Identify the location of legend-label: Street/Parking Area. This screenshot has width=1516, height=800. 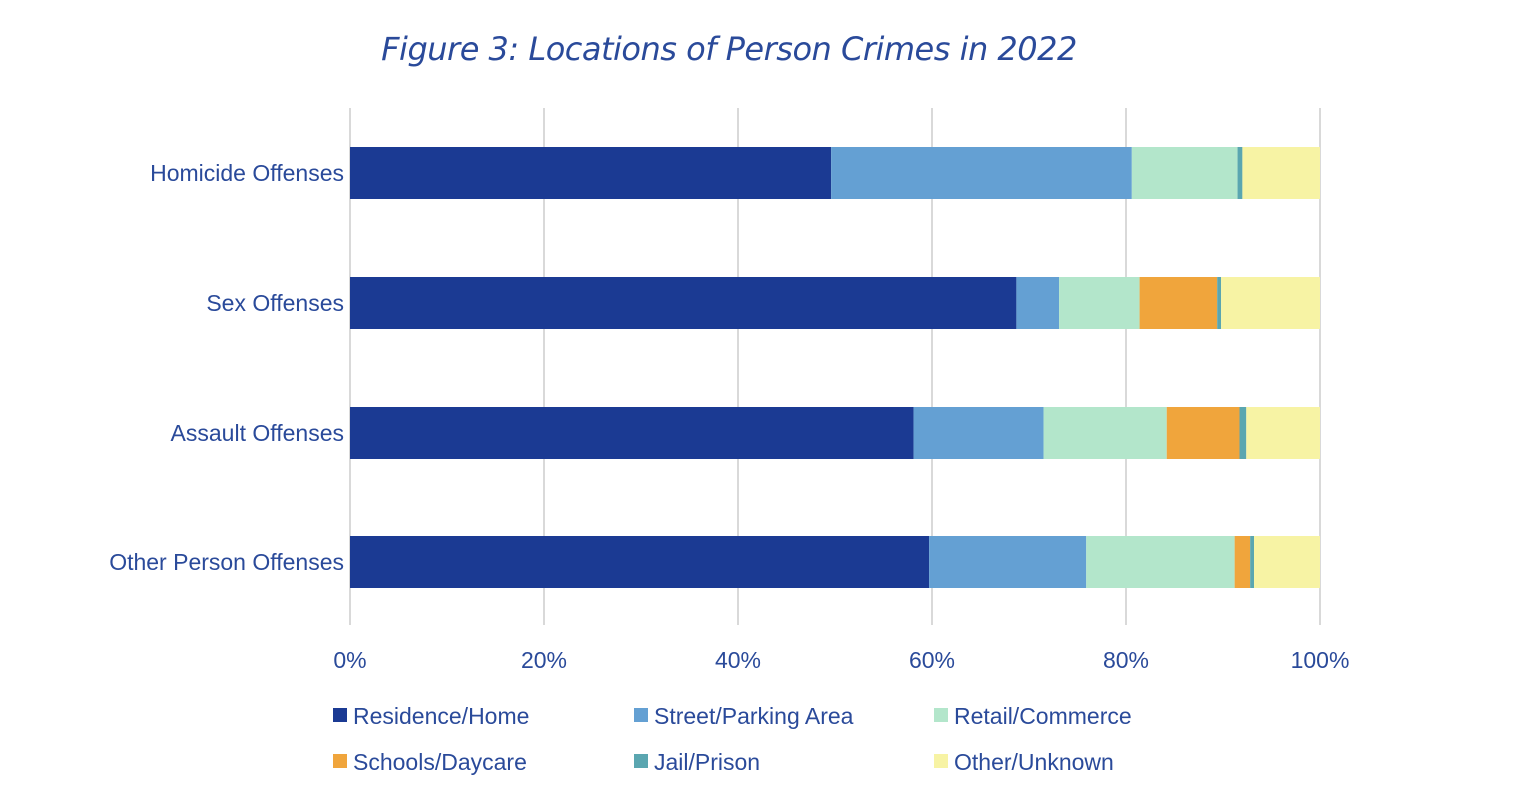
(754, 716).